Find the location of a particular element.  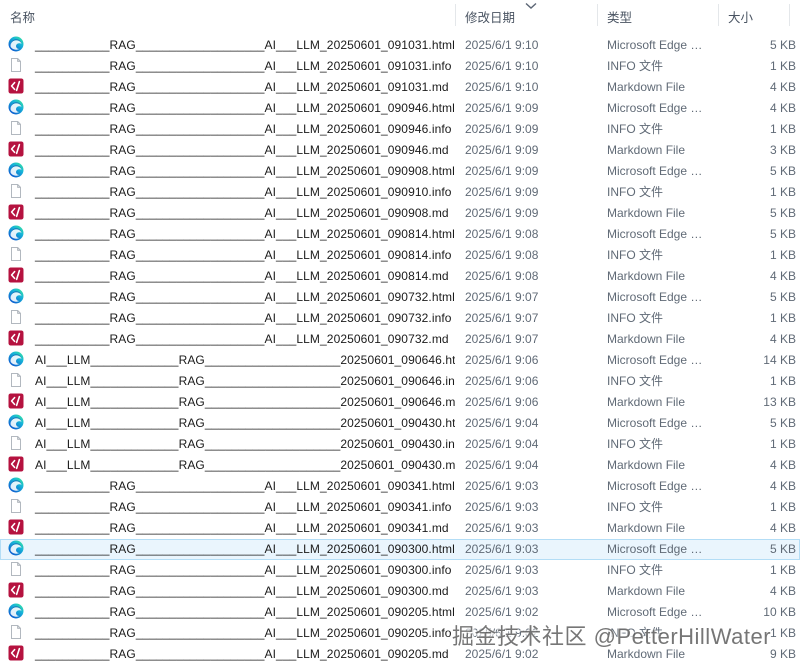

file-date-modified: 2025/6/1 9:08 is located at coordinates (502, 255).